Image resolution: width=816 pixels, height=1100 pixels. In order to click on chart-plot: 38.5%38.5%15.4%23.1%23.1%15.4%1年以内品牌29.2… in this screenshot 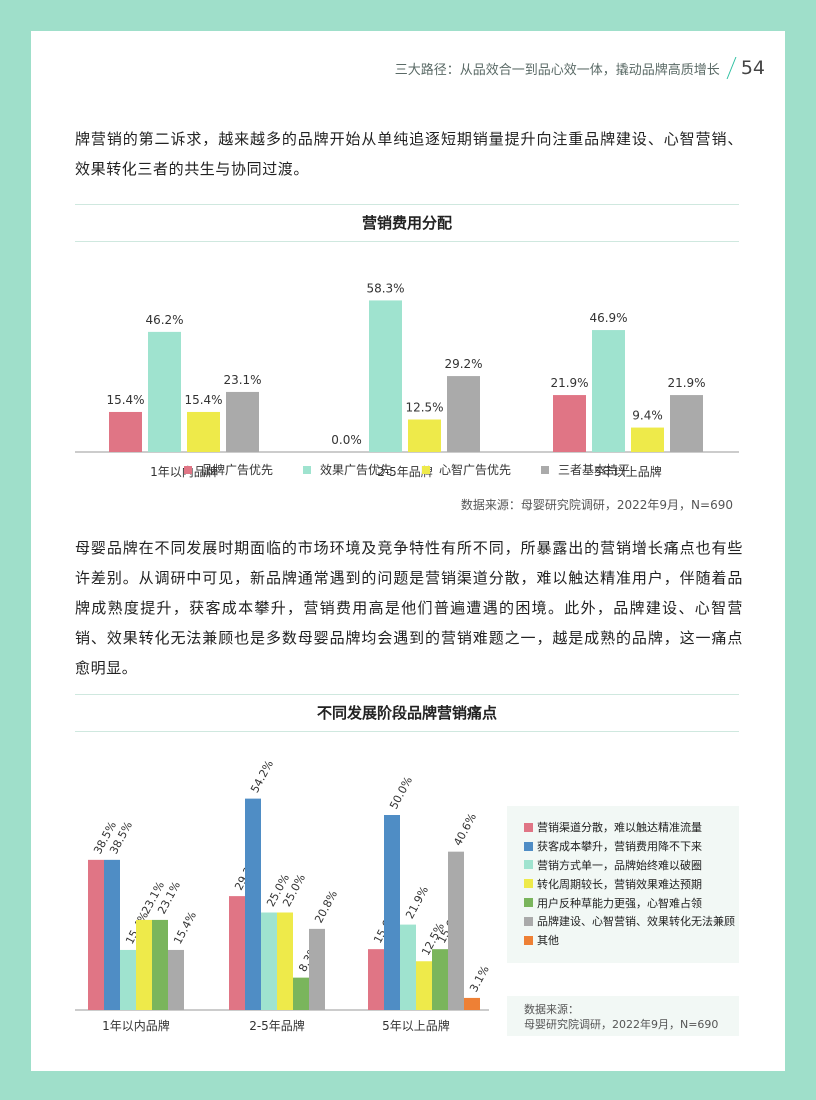, I will do `click(283, 895)`.